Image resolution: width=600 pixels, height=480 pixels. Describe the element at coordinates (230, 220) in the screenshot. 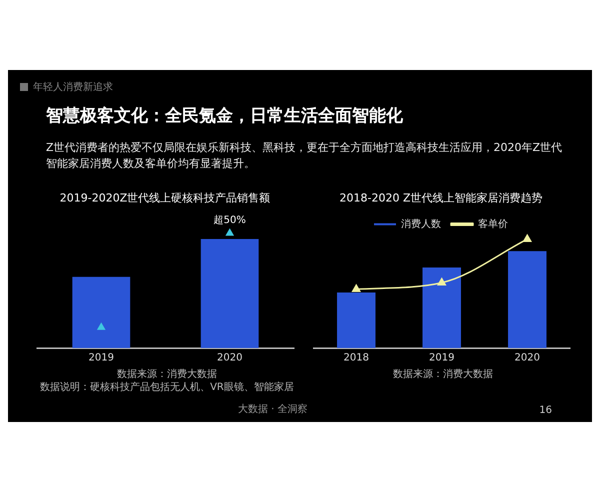

I see `annotation: 超50%` at that location.